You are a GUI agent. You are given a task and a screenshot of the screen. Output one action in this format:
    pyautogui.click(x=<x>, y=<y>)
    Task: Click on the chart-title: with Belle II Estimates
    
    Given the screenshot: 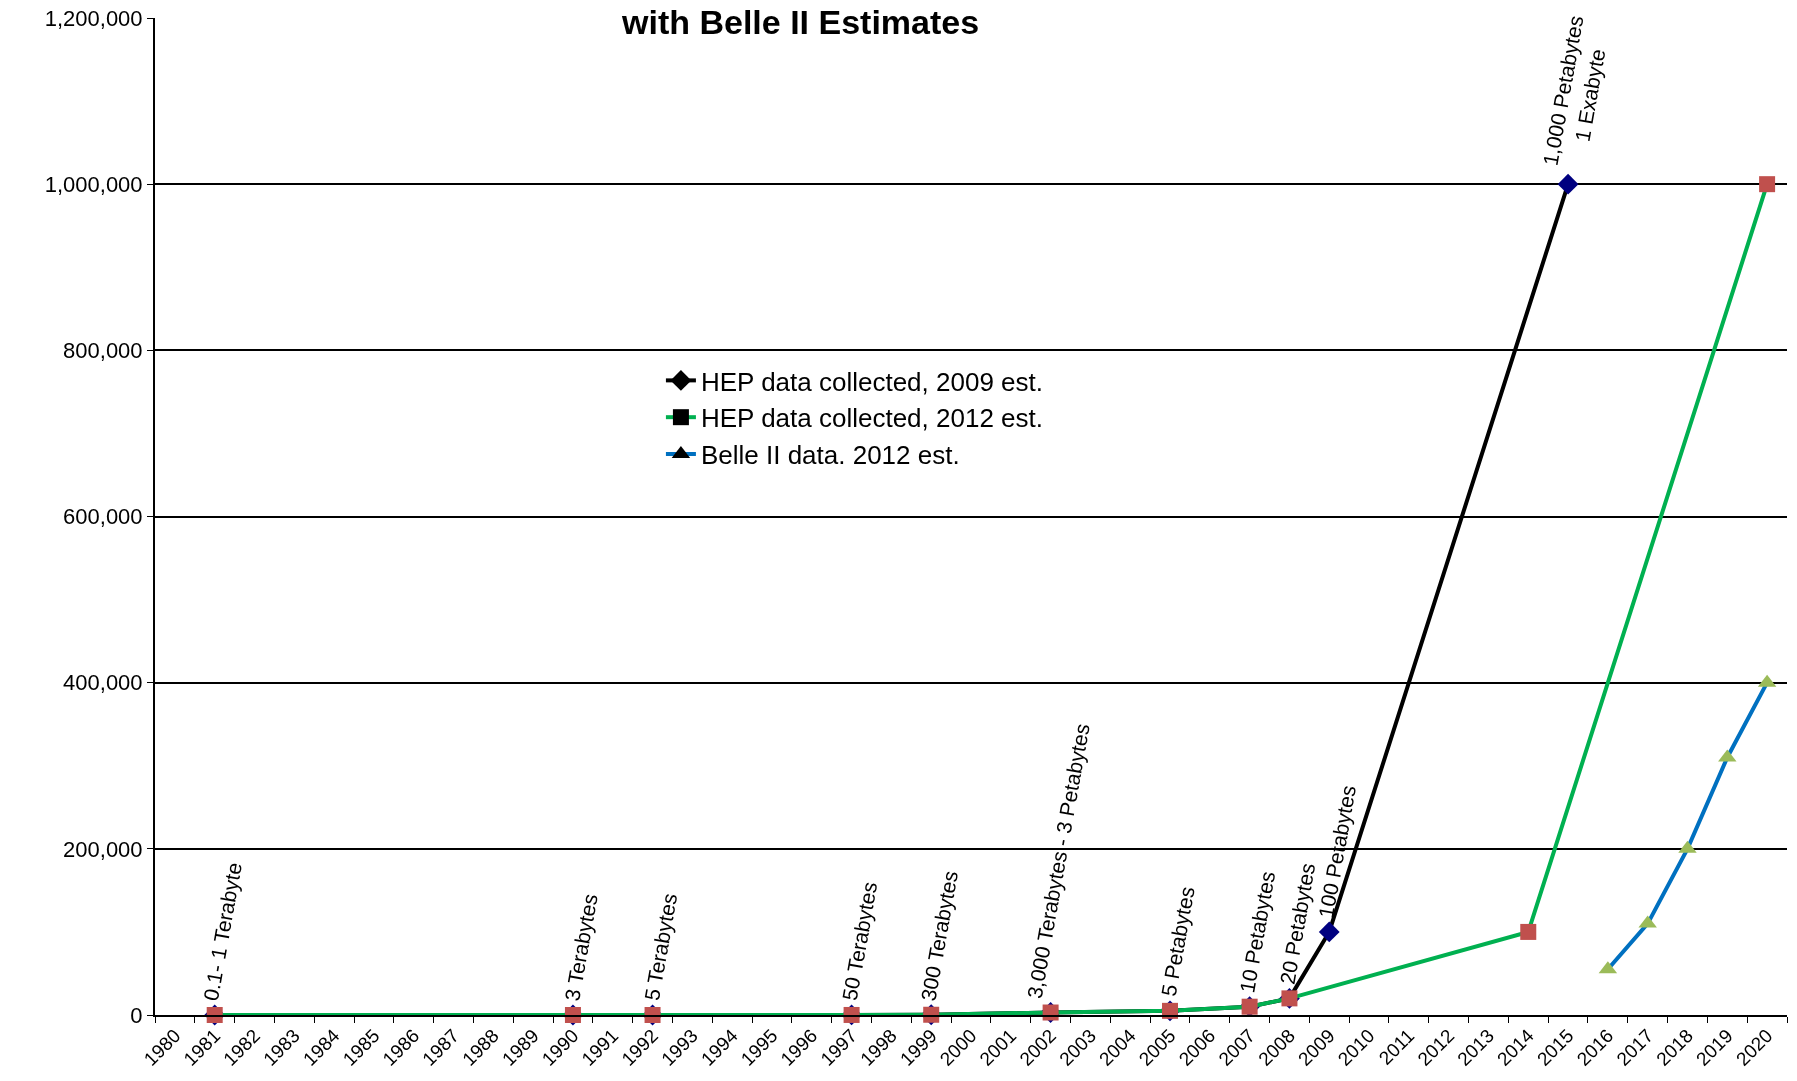 What is the action you would take?
    pyautogui.click(x=800, y=22)
    